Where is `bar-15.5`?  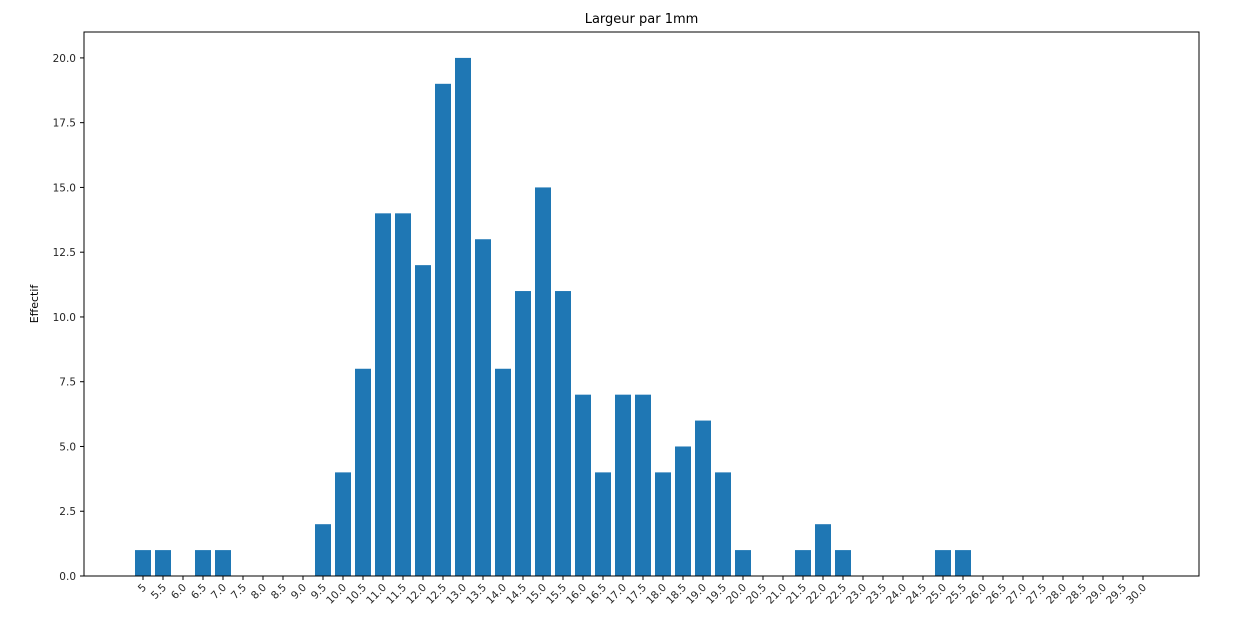 bar-15.5 is located at coordinates (563, 433).